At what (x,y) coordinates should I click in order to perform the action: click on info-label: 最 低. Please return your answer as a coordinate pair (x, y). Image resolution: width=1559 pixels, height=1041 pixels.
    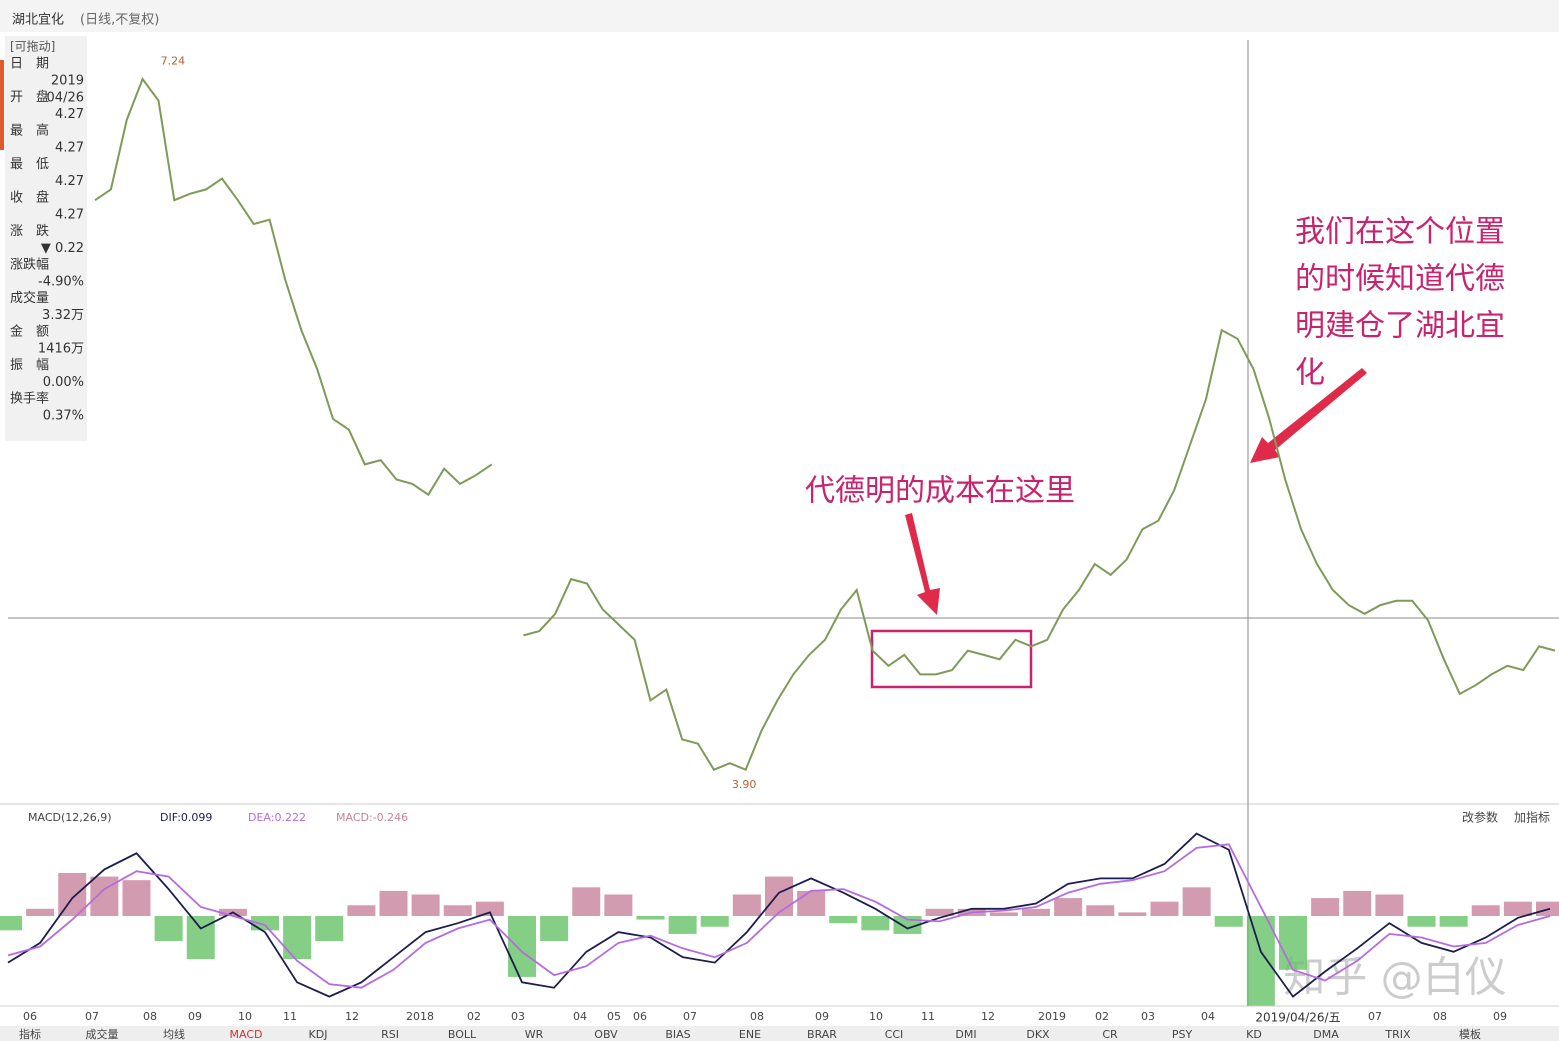
    Looking at the image, I should click on (29, 164).